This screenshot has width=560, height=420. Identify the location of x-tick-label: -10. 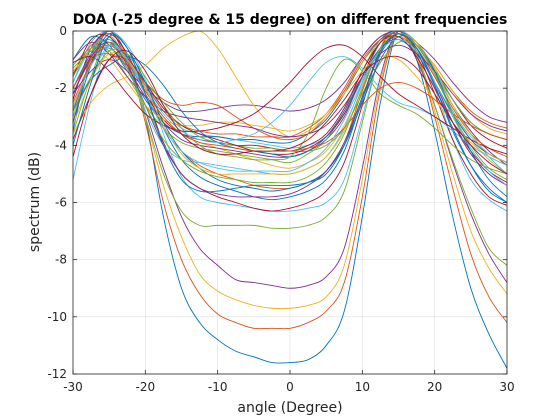
(218, 387).